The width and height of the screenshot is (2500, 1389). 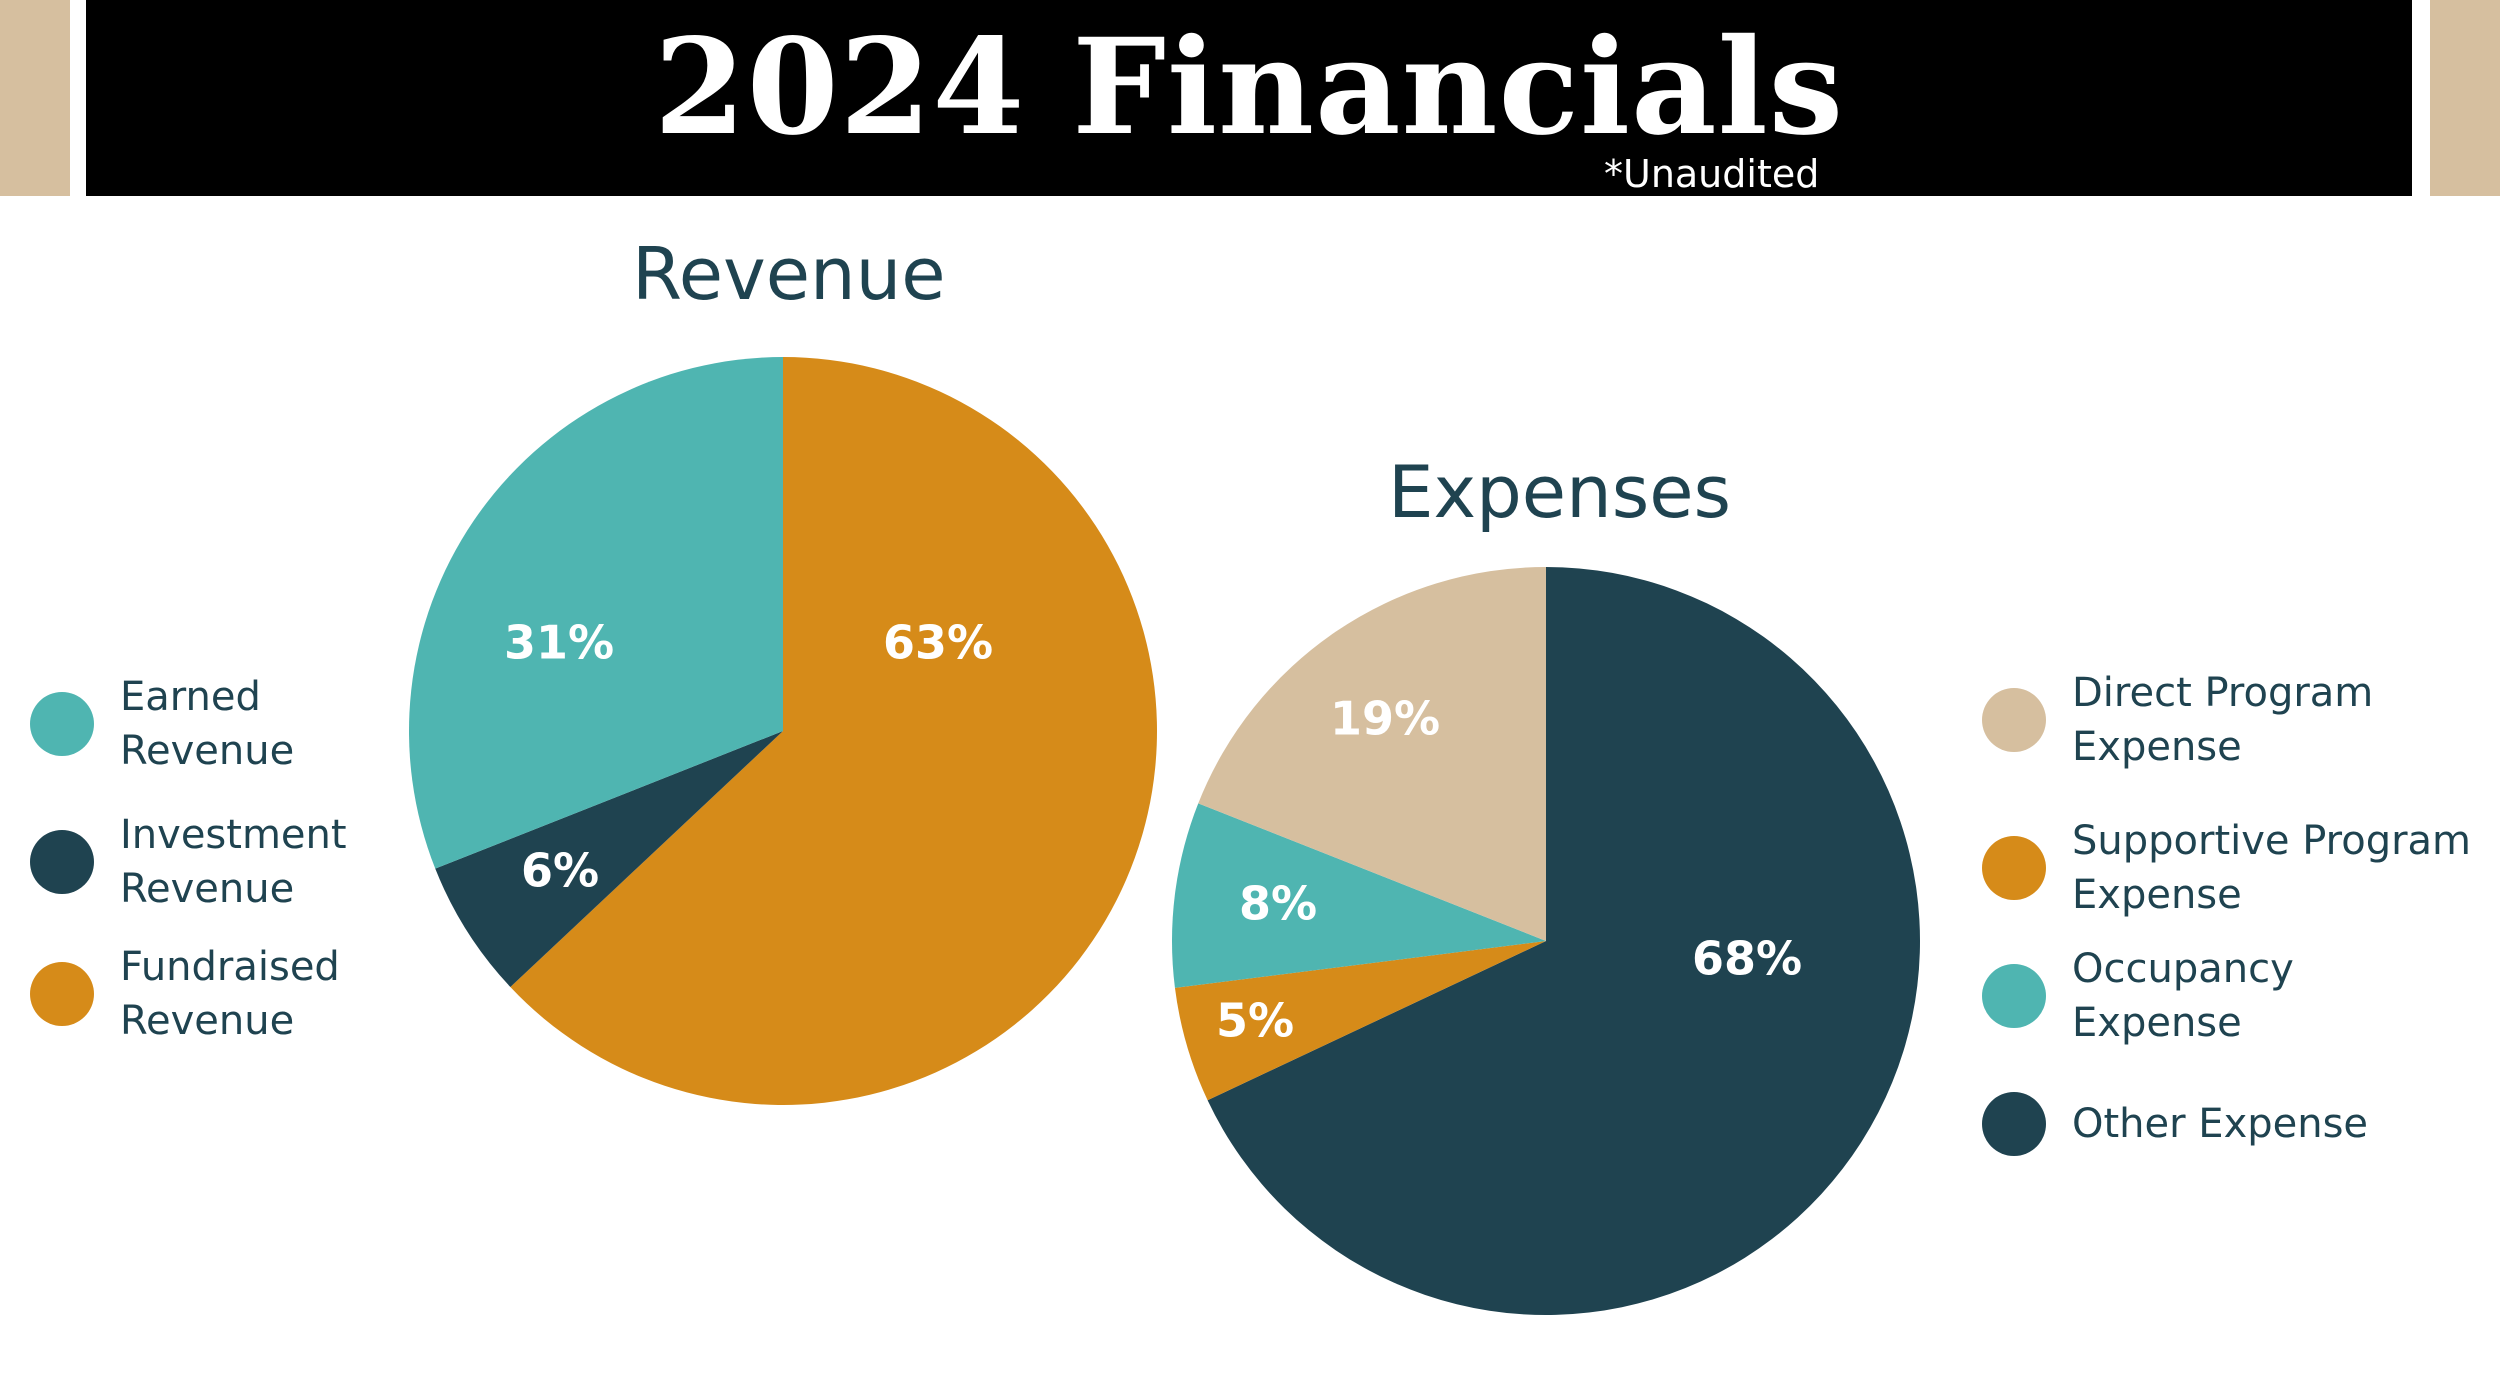 What do you see at coordinates (1249, 87) in the screenshot?
I see `page-title: 2024 Financials` at bounding box center [1249, 87].